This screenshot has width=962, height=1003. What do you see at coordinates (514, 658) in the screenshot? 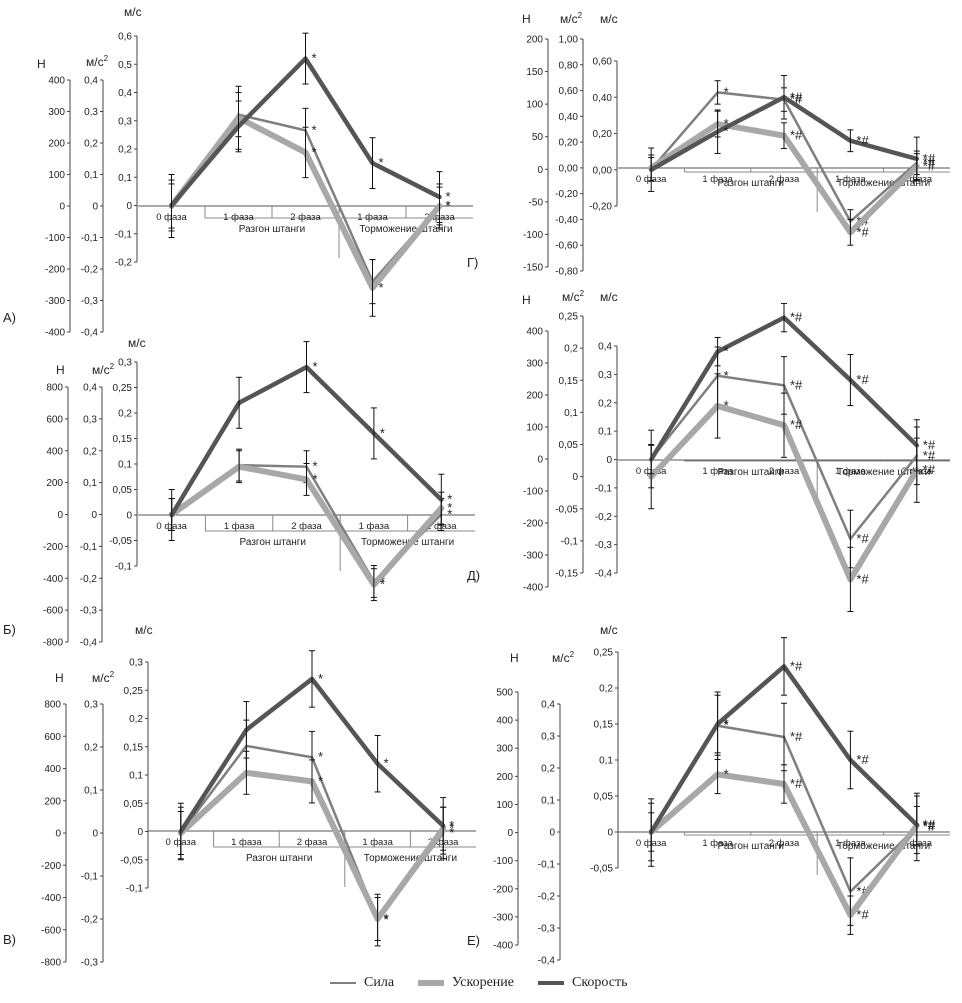
I see `axis-unit-N: Н` at bounding box center [514, 658].